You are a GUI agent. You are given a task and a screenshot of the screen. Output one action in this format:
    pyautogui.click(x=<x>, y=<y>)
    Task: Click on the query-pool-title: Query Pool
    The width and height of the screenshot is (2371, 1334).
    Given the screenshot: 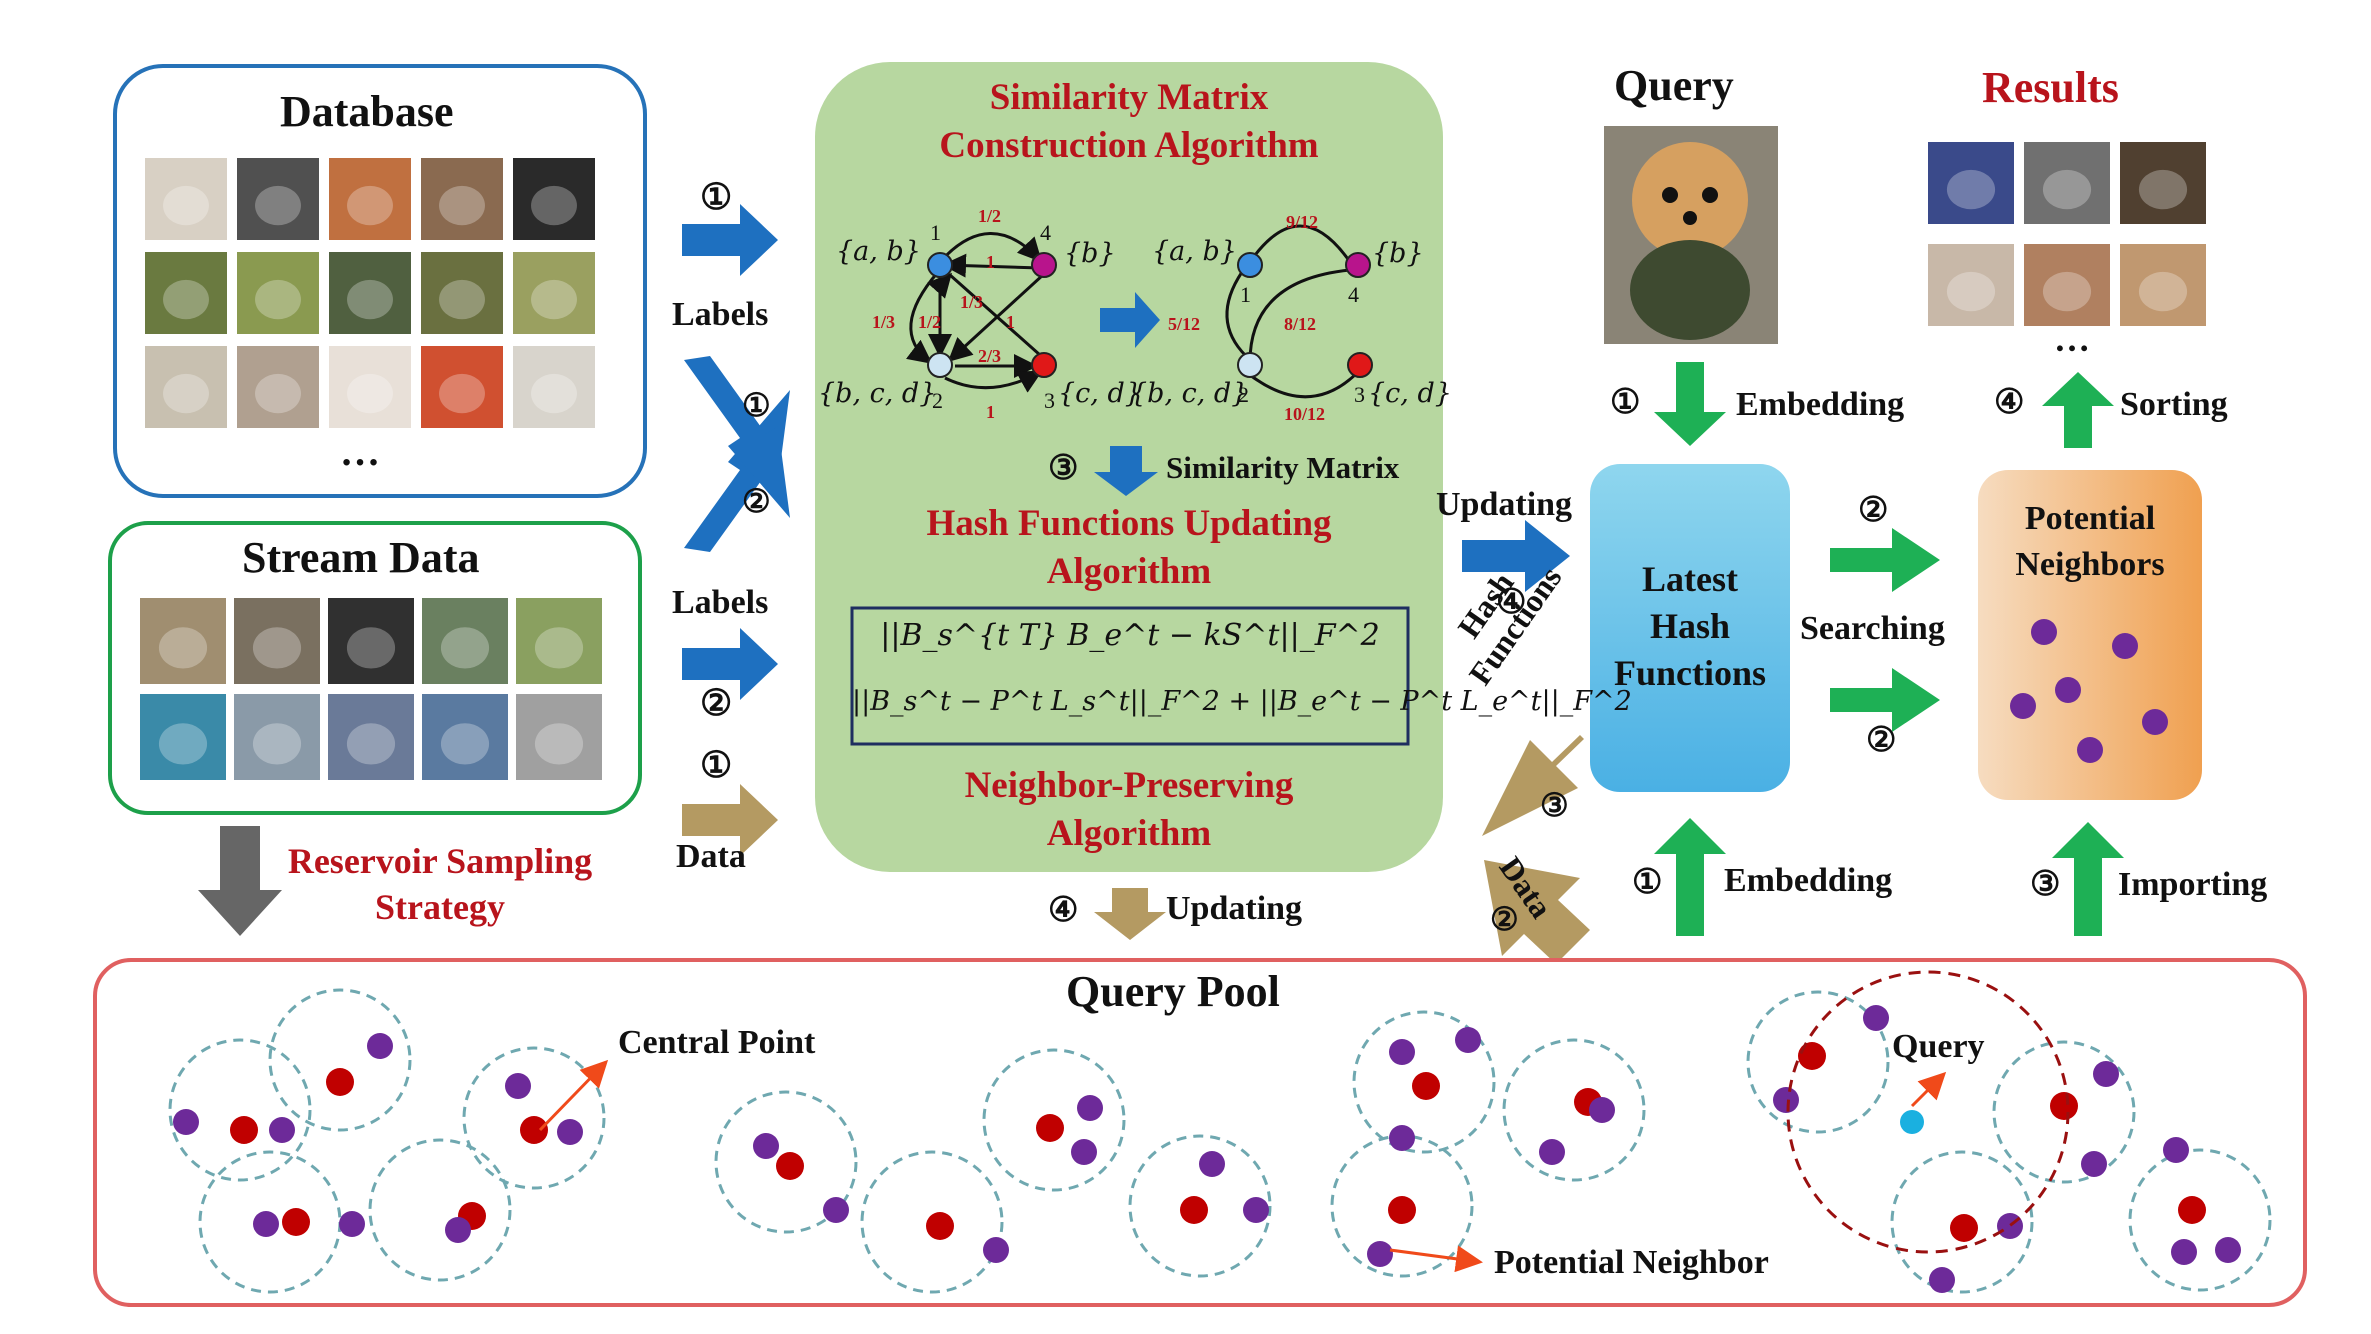 What is the action you would take?
    pyautogui.click(x=1173, y=991)
    